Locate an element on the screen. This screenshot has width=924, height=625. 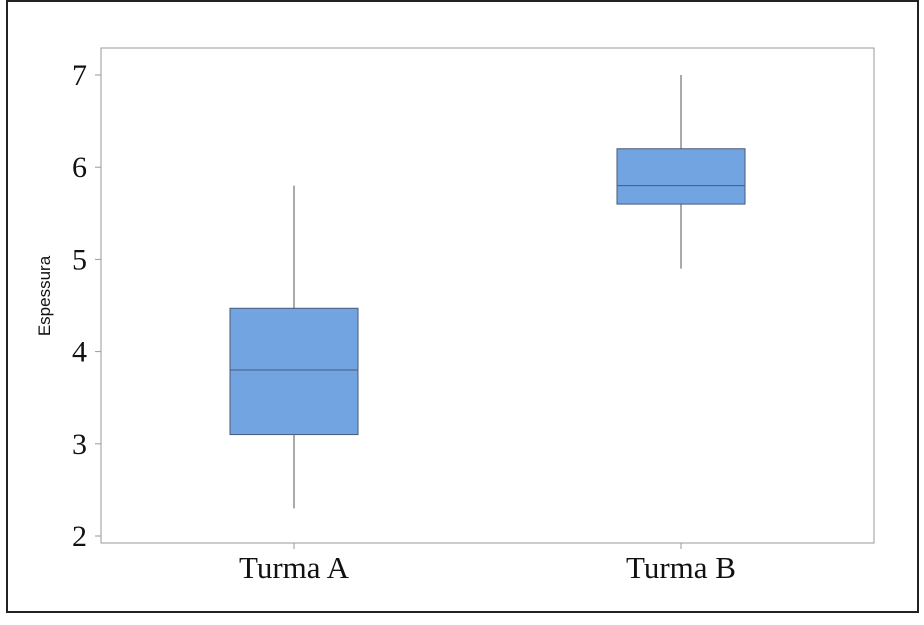
box-group-turma-a is located at coordinates (294, 347).